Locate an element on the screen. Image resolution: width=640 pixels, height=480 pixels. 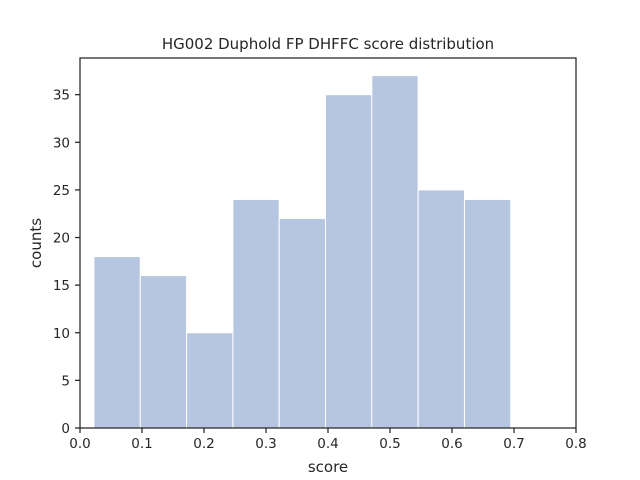
y-tick-label: 10 is located at coordinates (61, 334).